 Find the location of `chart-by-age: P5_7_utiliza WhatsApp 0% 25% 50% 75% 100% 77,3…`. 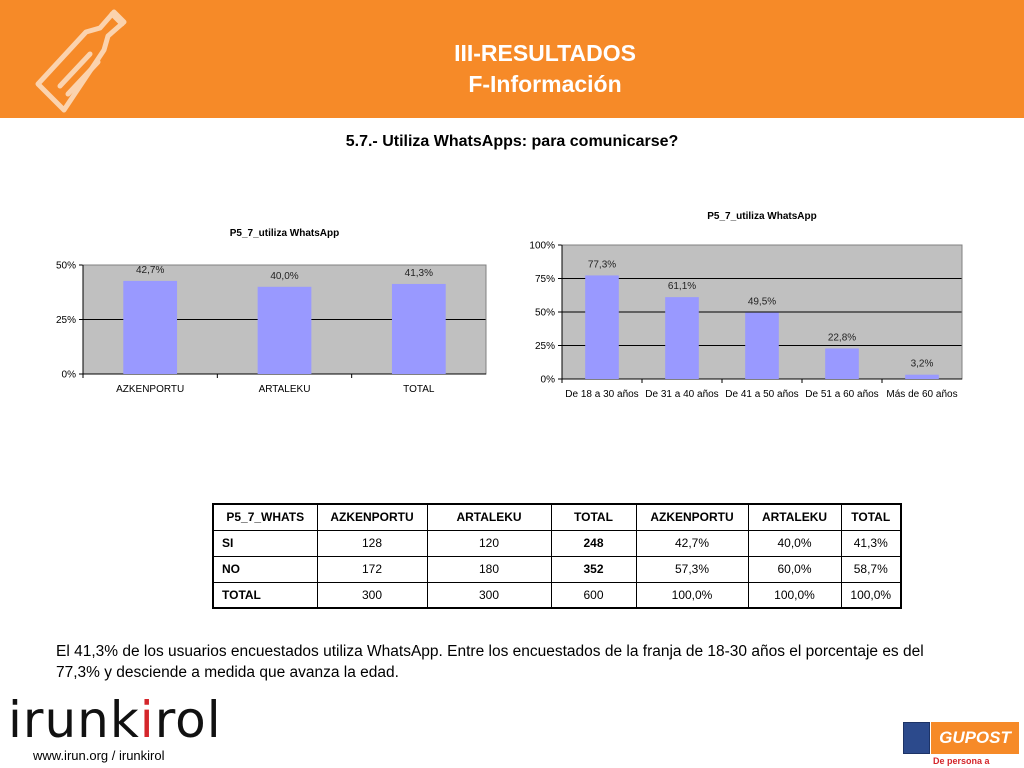

chart-by-age: P5_7_utiliza WhatsApp 0% 25% 50% 75% 100% 77,3… is located at coordinates (745, 307).